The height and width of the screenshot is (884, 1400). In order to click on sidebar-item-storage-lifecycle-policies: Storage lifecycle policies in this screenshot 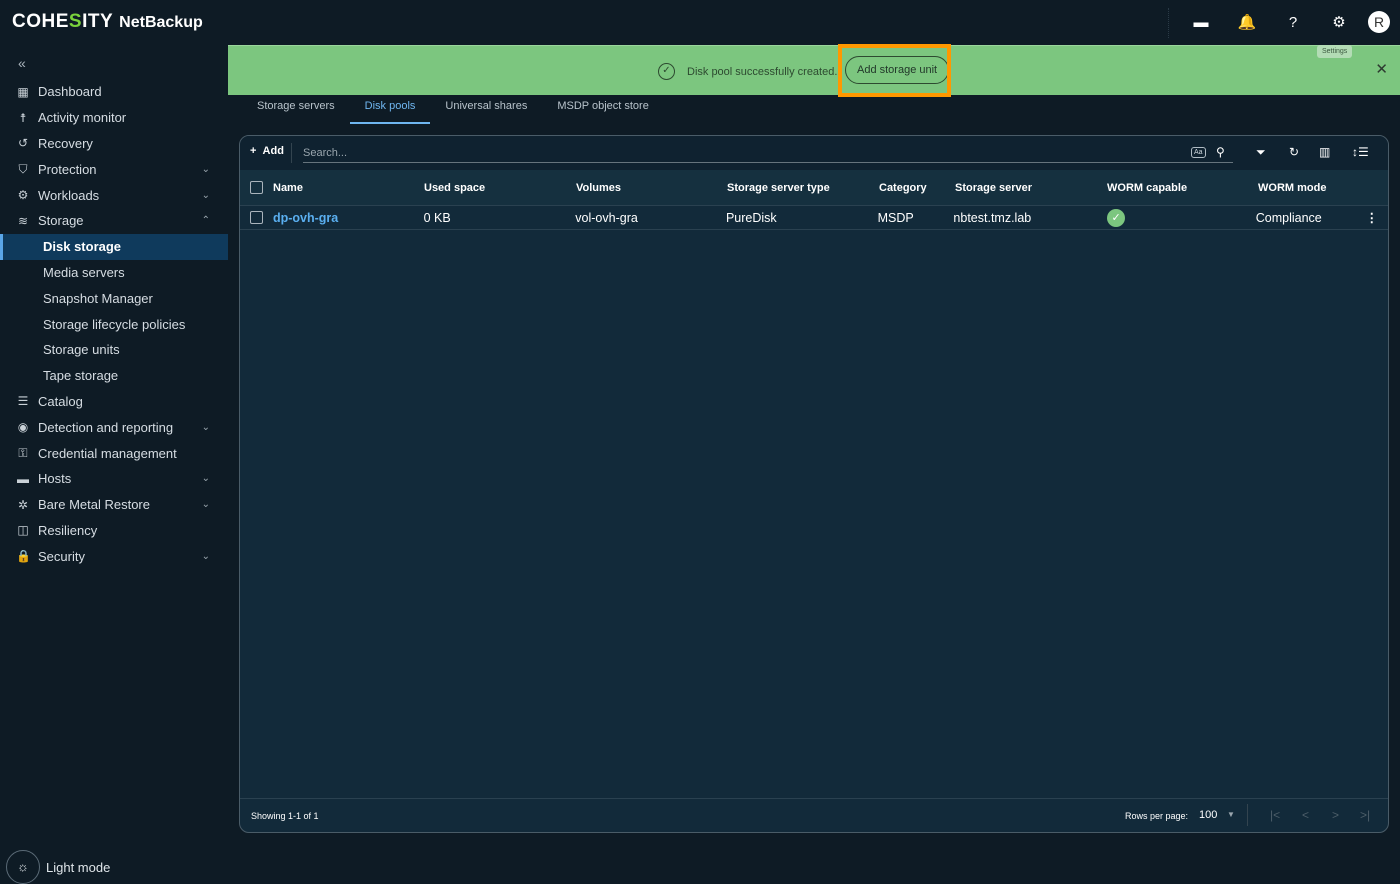, I will do `click(114, 324)`.